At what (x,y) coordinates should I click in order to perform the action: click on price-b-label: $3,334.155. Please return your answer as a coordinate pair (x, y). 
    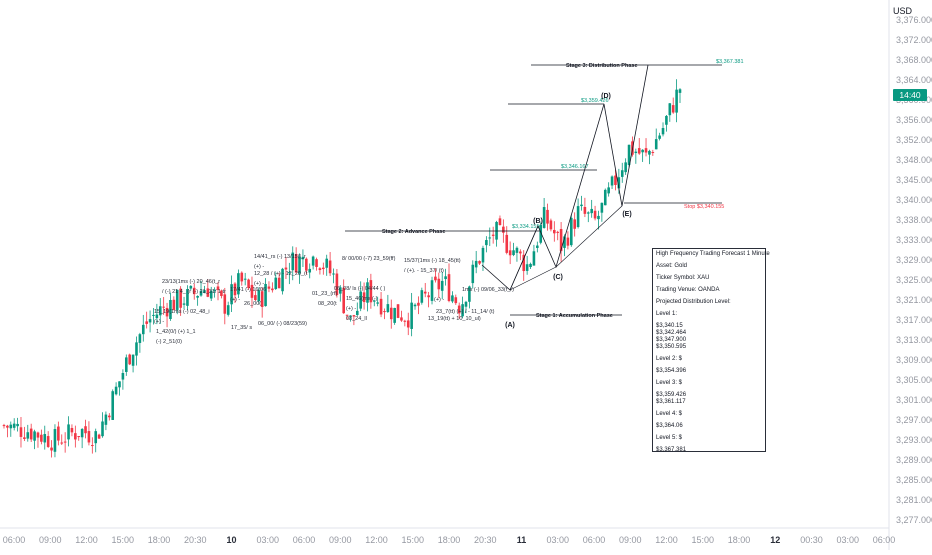
    Looking at the image, I should click on (526, 227).